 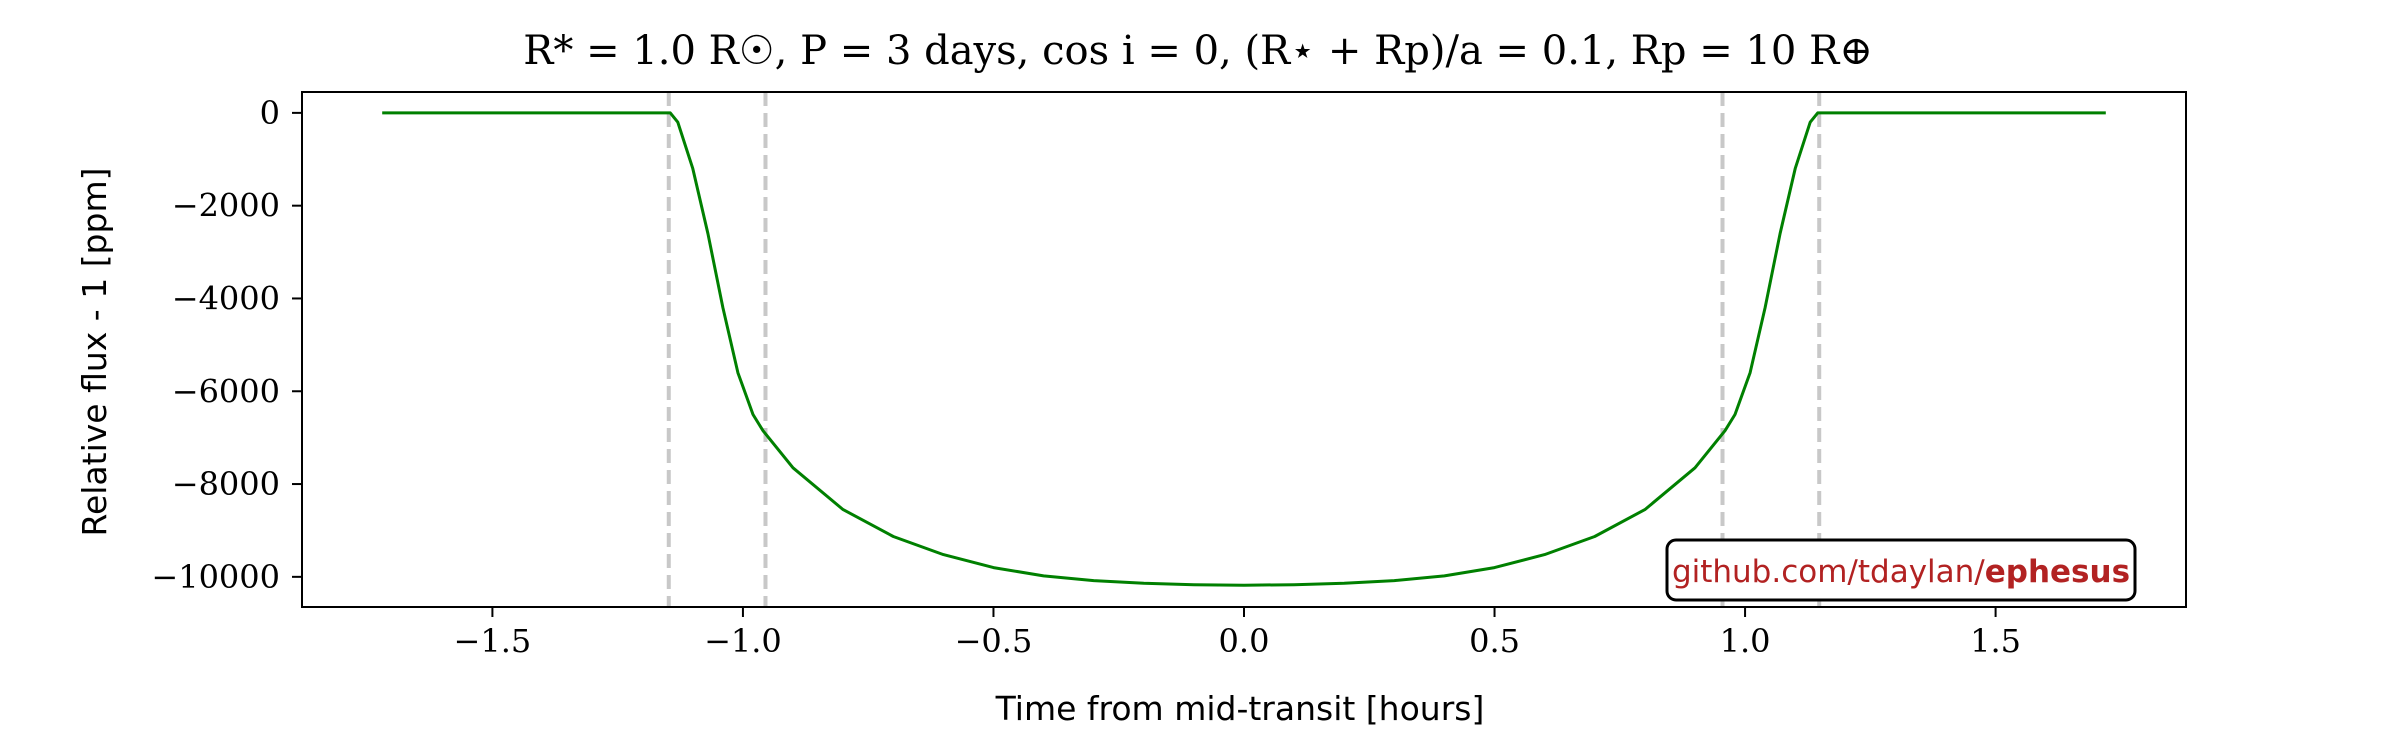 What do you see at coordinates (215, 577) in the screenshot?
I see `y-tick-label: −10000` at bounding box center [215, 577].